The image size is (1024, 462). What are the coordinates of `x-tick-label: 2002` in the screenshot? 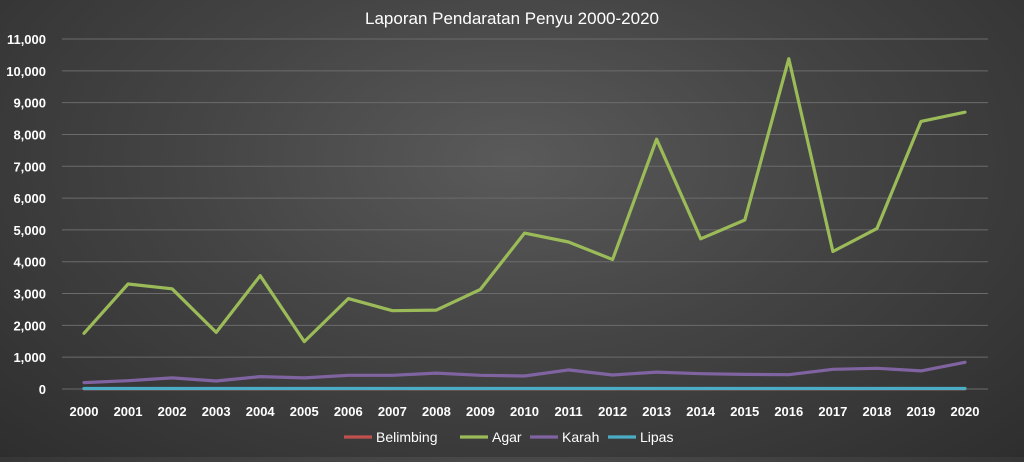 It's located at (172, 411).